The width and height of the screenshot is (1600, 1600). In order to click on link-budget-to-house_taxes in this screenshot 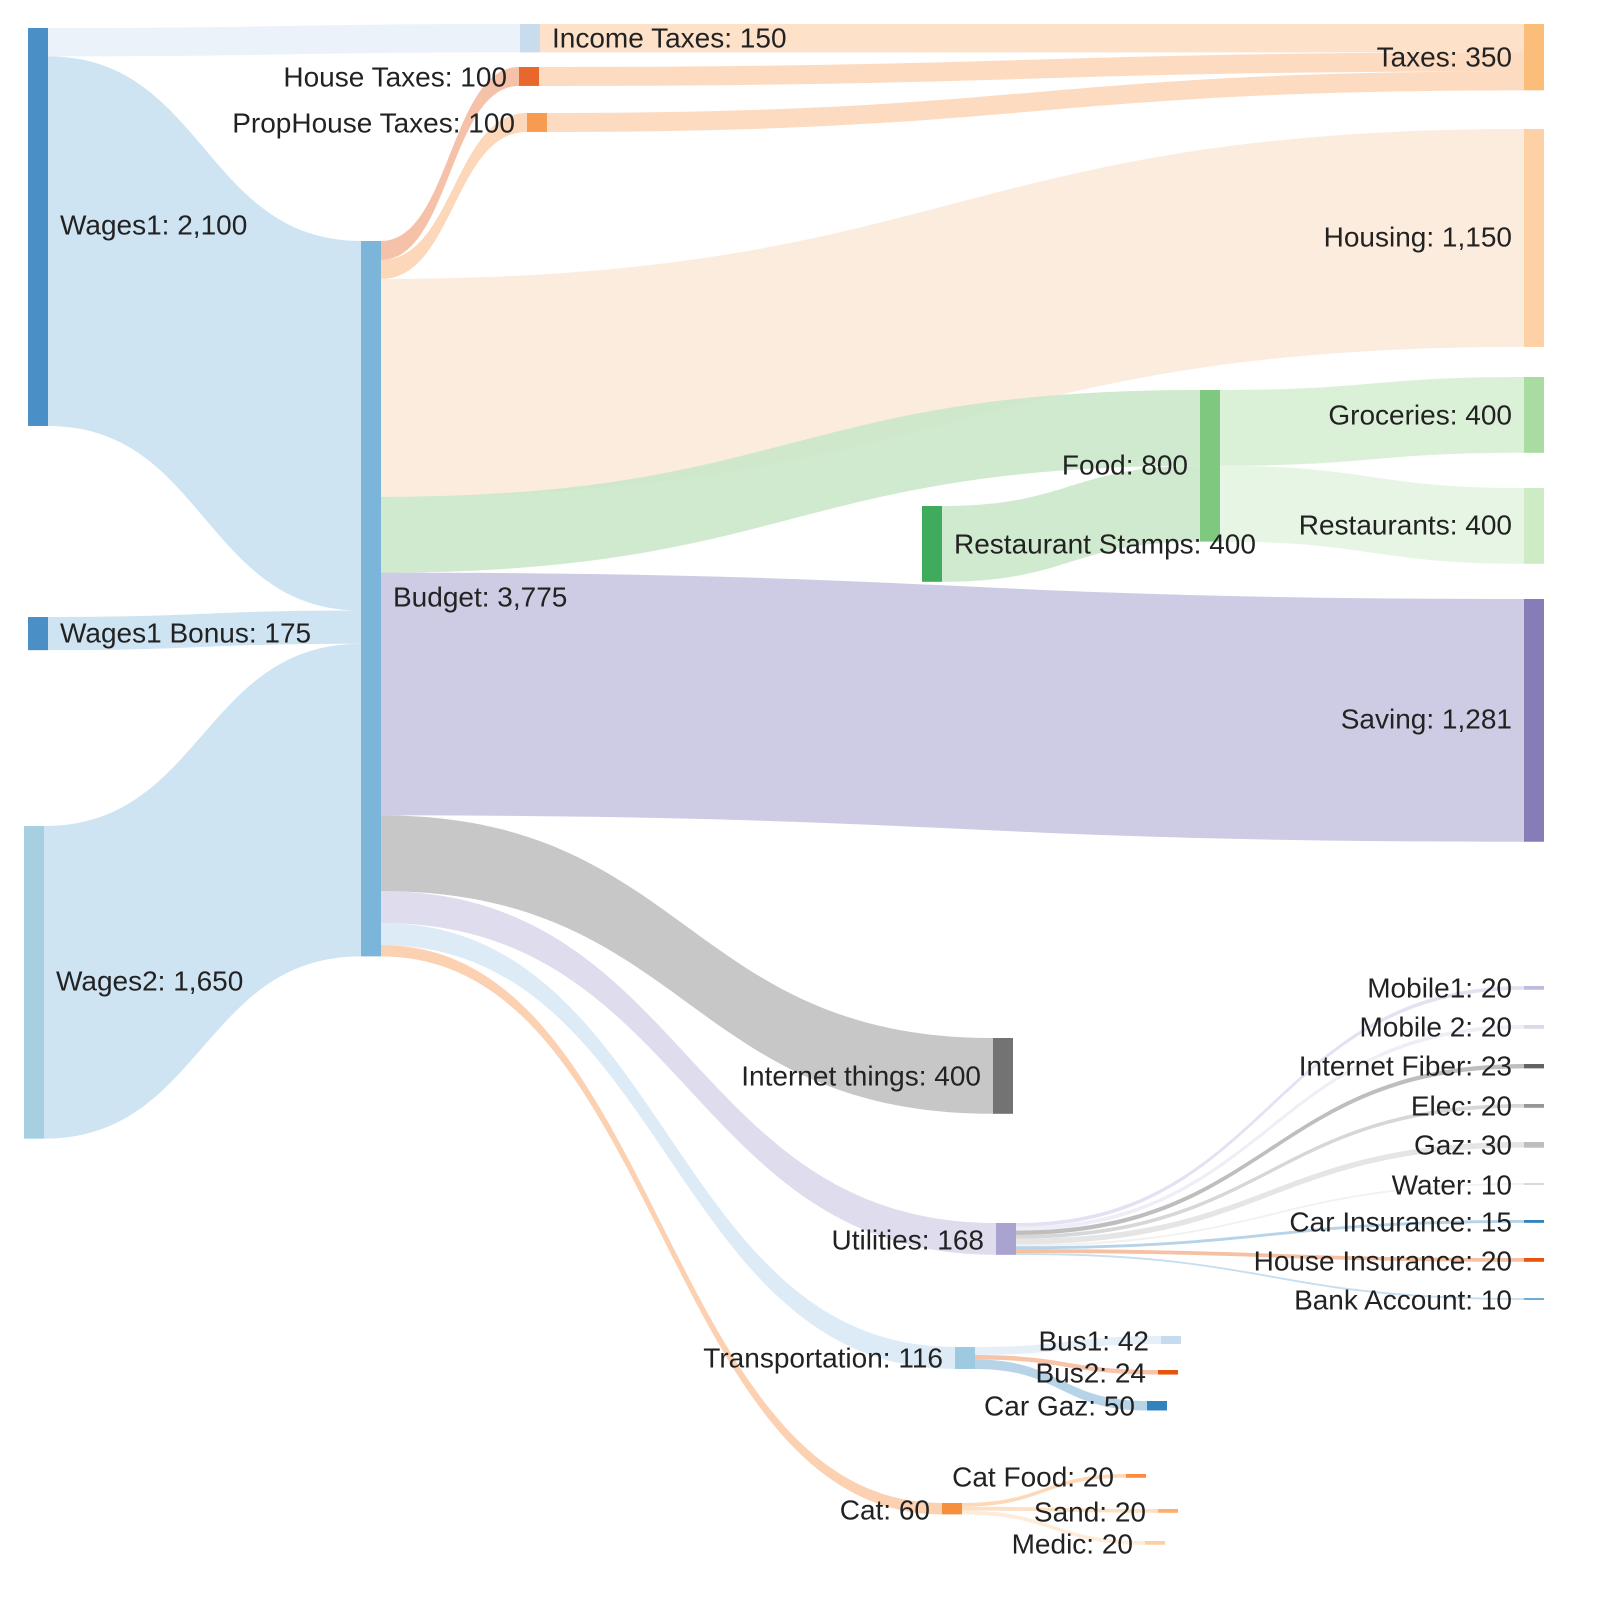, I will do `click(450, 163)`.